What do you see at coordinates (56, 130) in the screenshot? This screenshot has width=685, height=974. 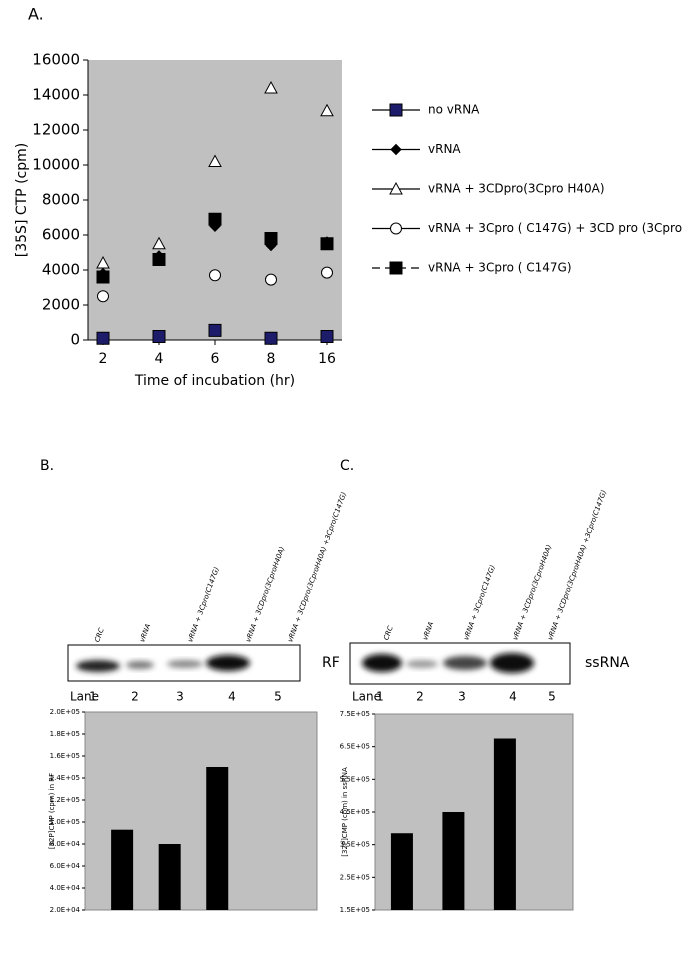 I see `y-tick-label: 12000` at bounding box center [56, 130].